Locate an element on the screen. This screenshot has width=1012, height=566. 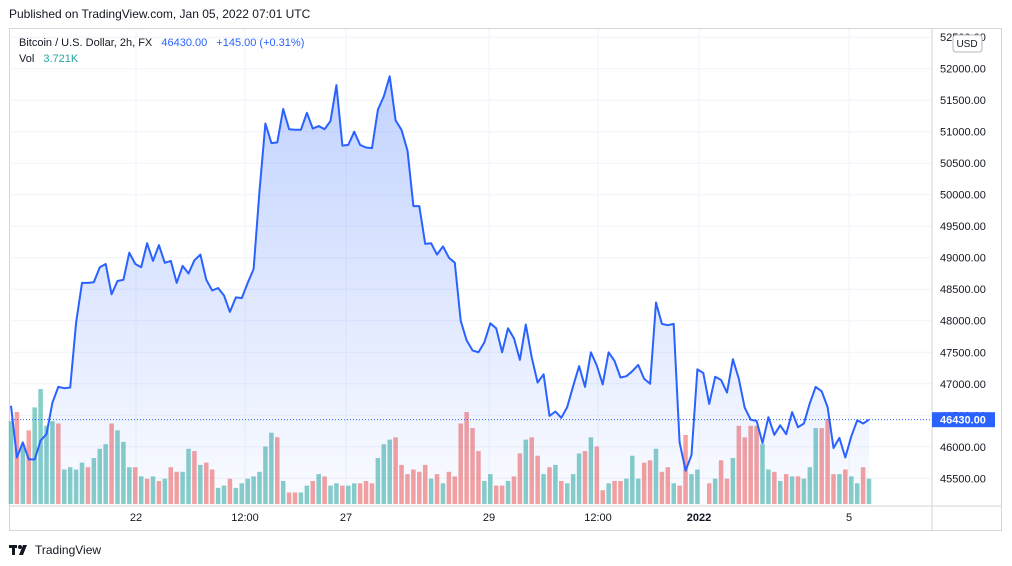
vol-label: Vol is located at coordinates (26, 59).